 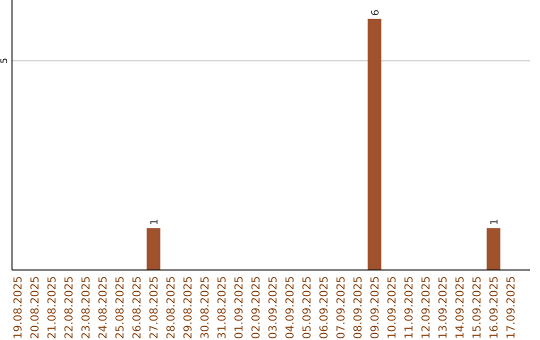 I want to click on x-tick-label: 04.09.2025, so click(x=290, y=307).